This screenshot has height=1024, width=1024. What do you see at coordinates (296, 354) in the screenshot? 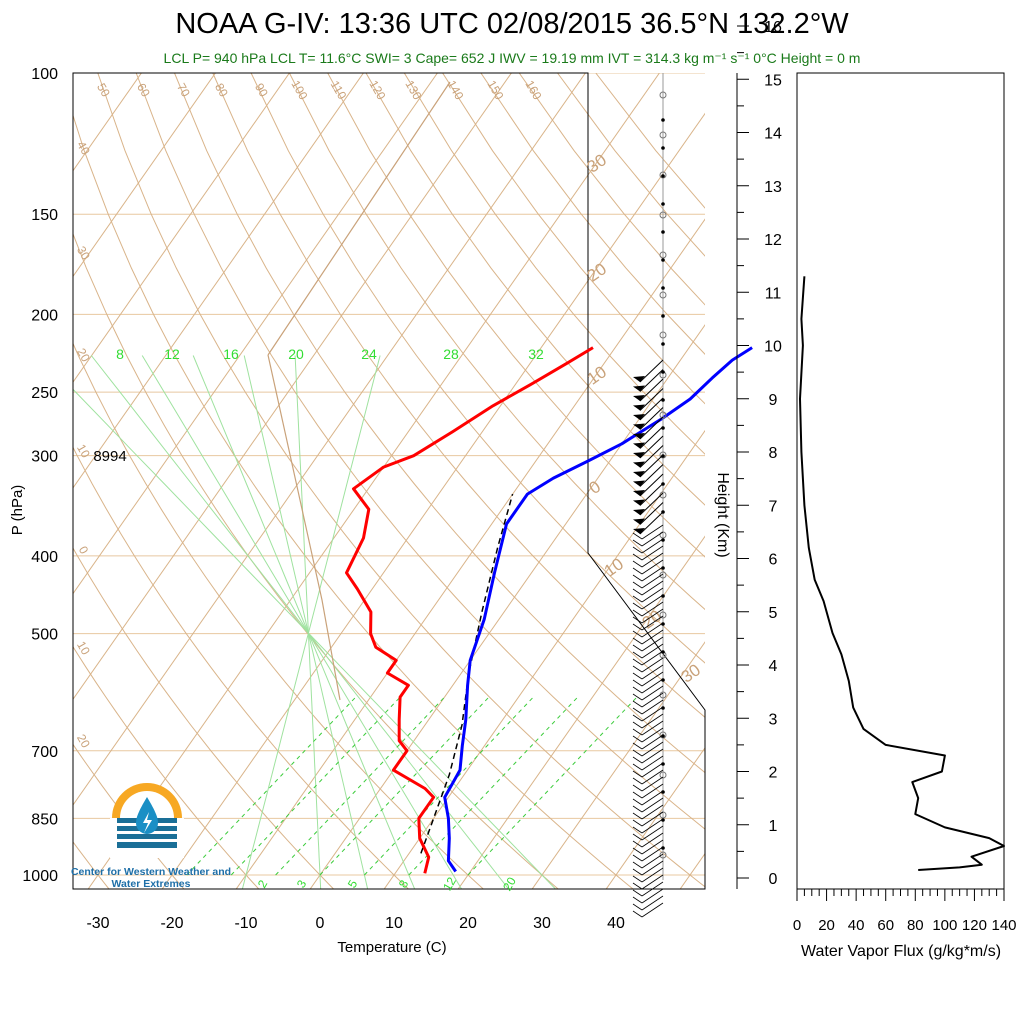
I see `mixing-ratio-top-label: 20` at bounding box center [296, 354].